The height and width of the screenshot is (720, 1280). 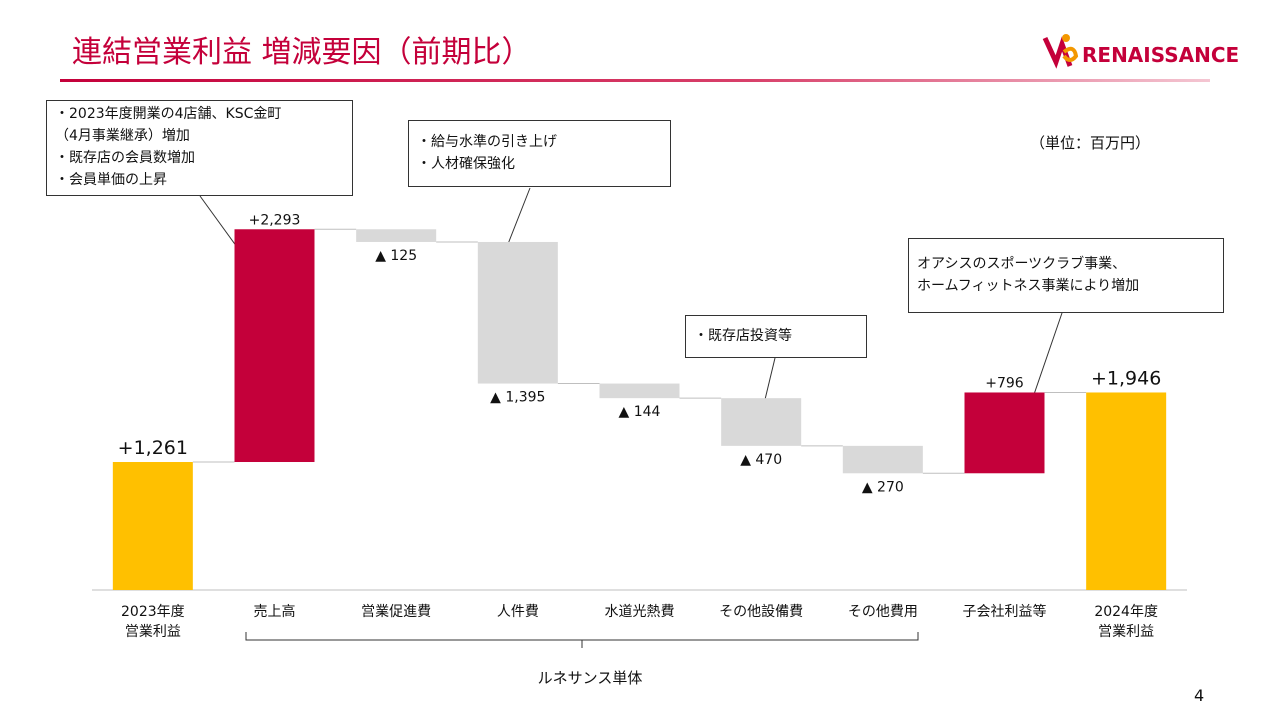 I want to click on category-label: その他費用, so click(x=882, y=612).